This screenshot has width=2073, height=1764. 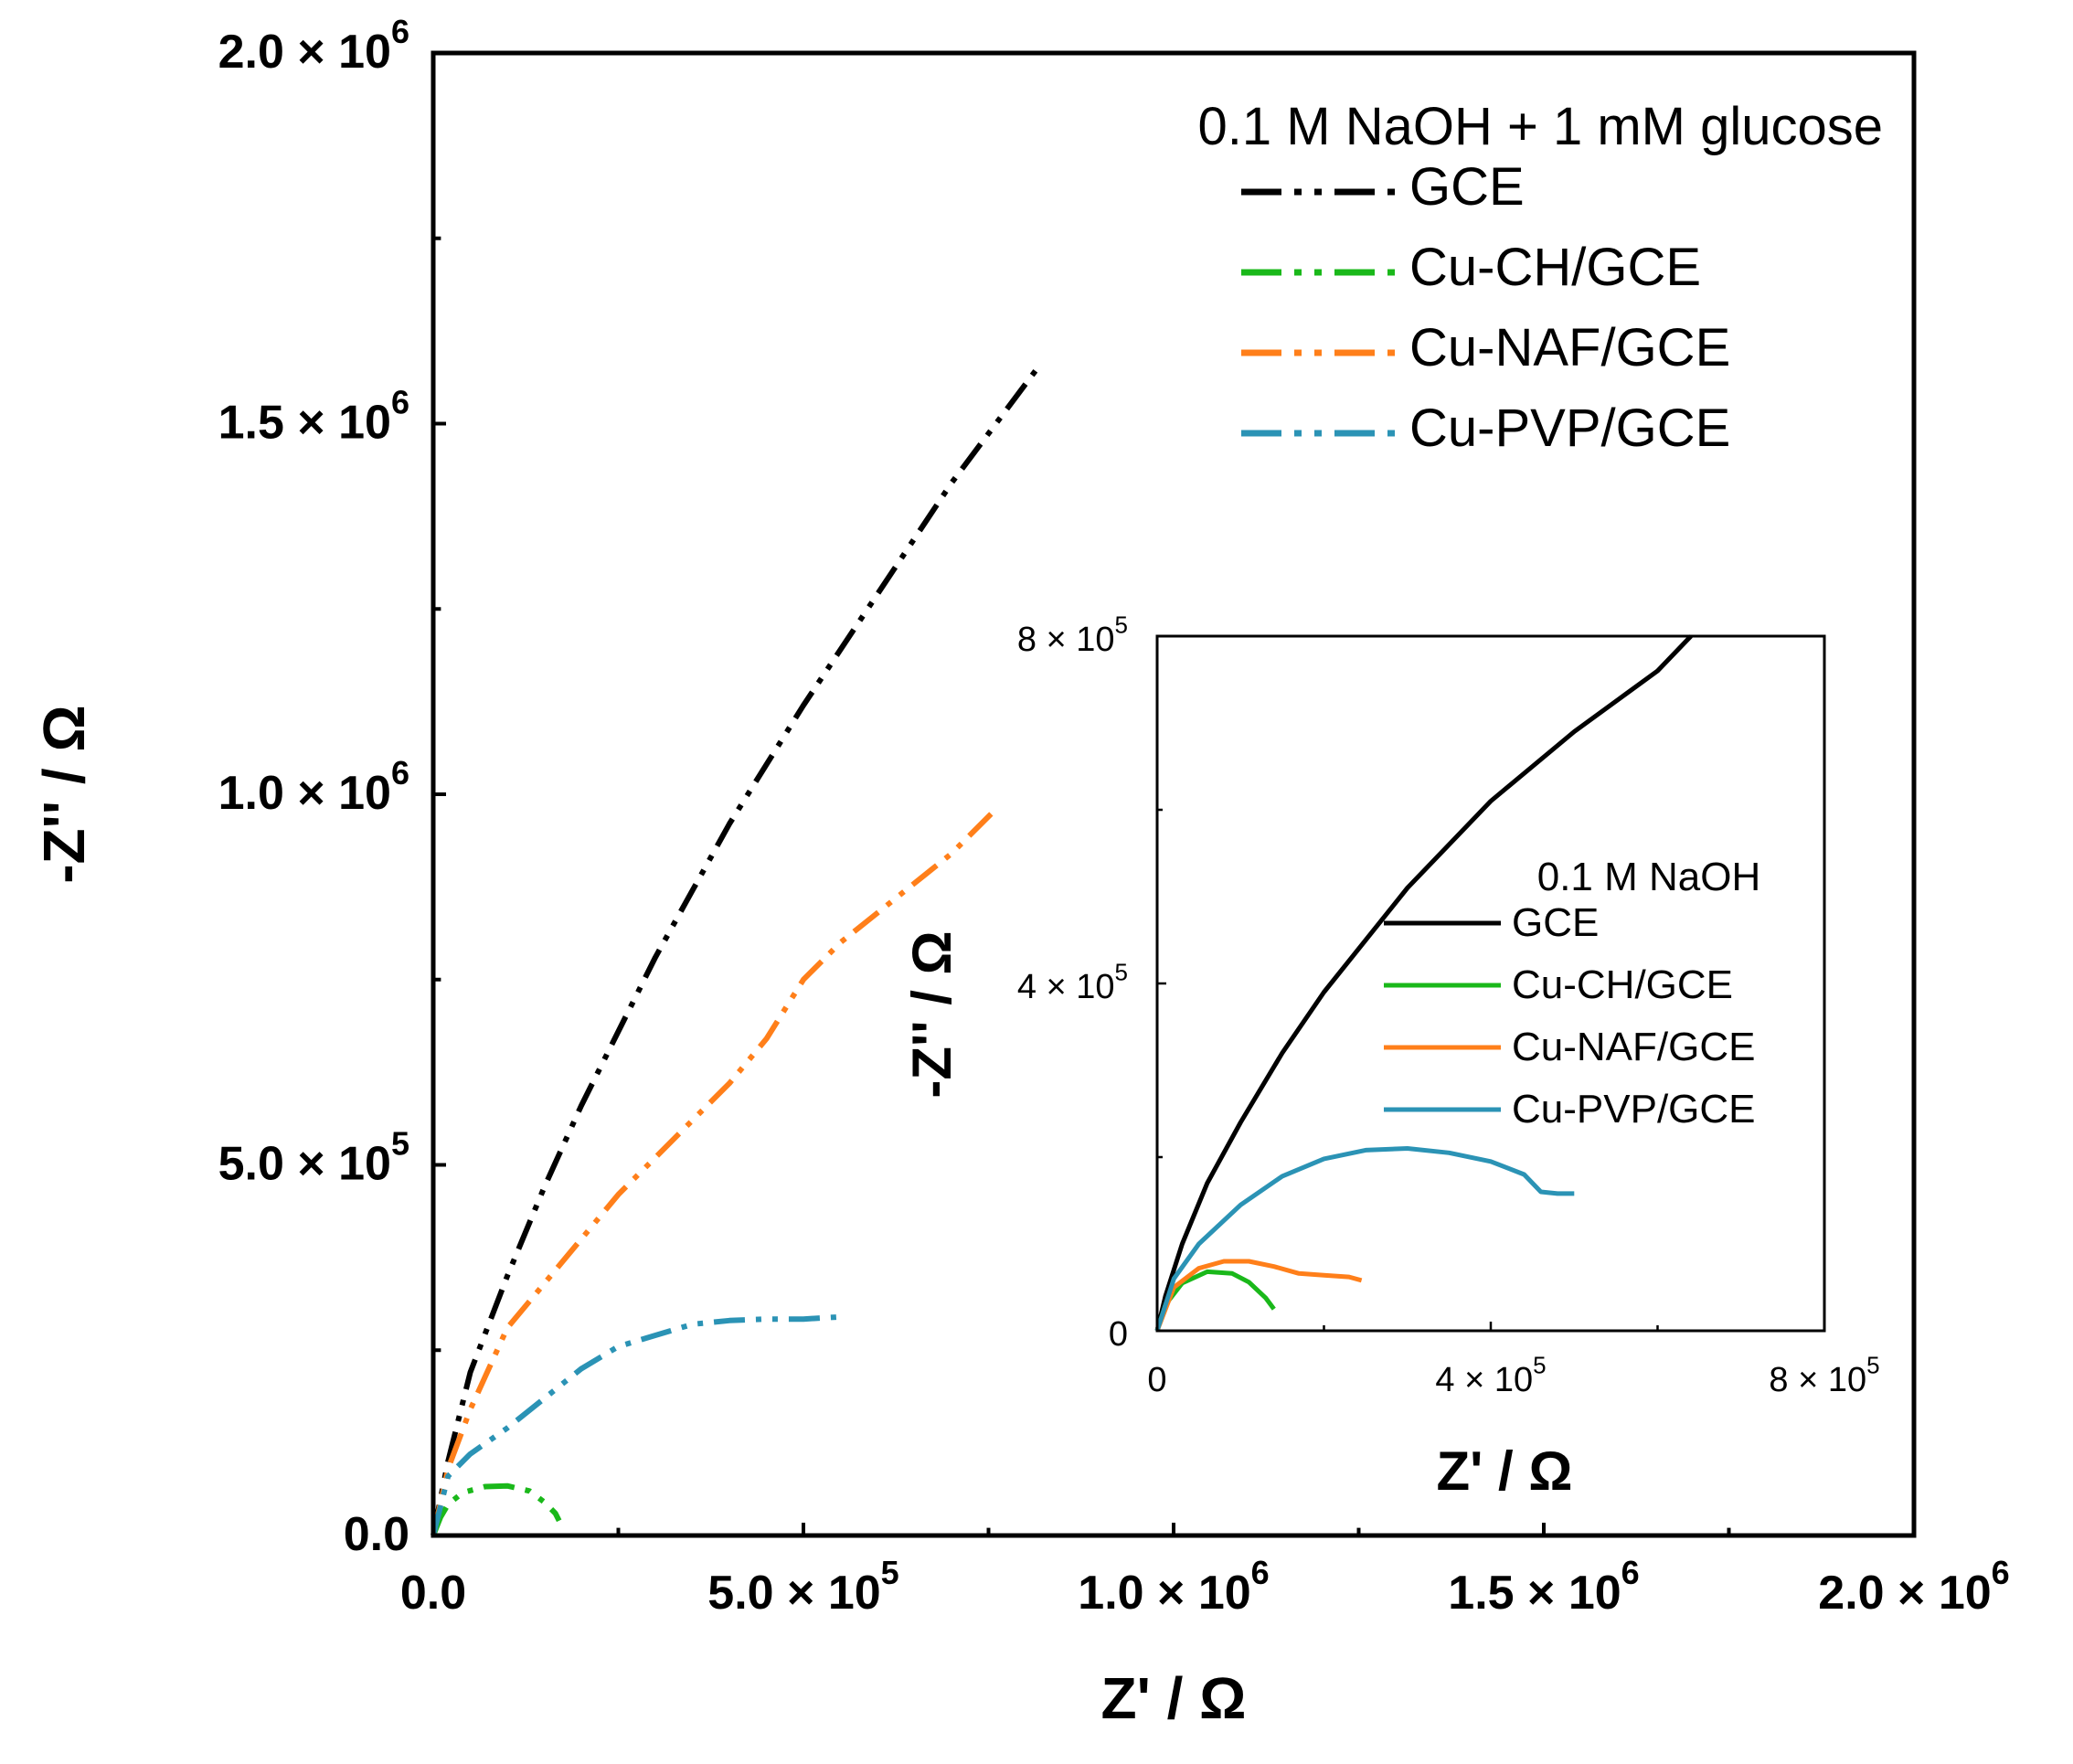 What do you see at coordinates (636, 1424) in the screenshot?
I see `main-series-cu-pvp-gce` at bounding box center [636, 1424].